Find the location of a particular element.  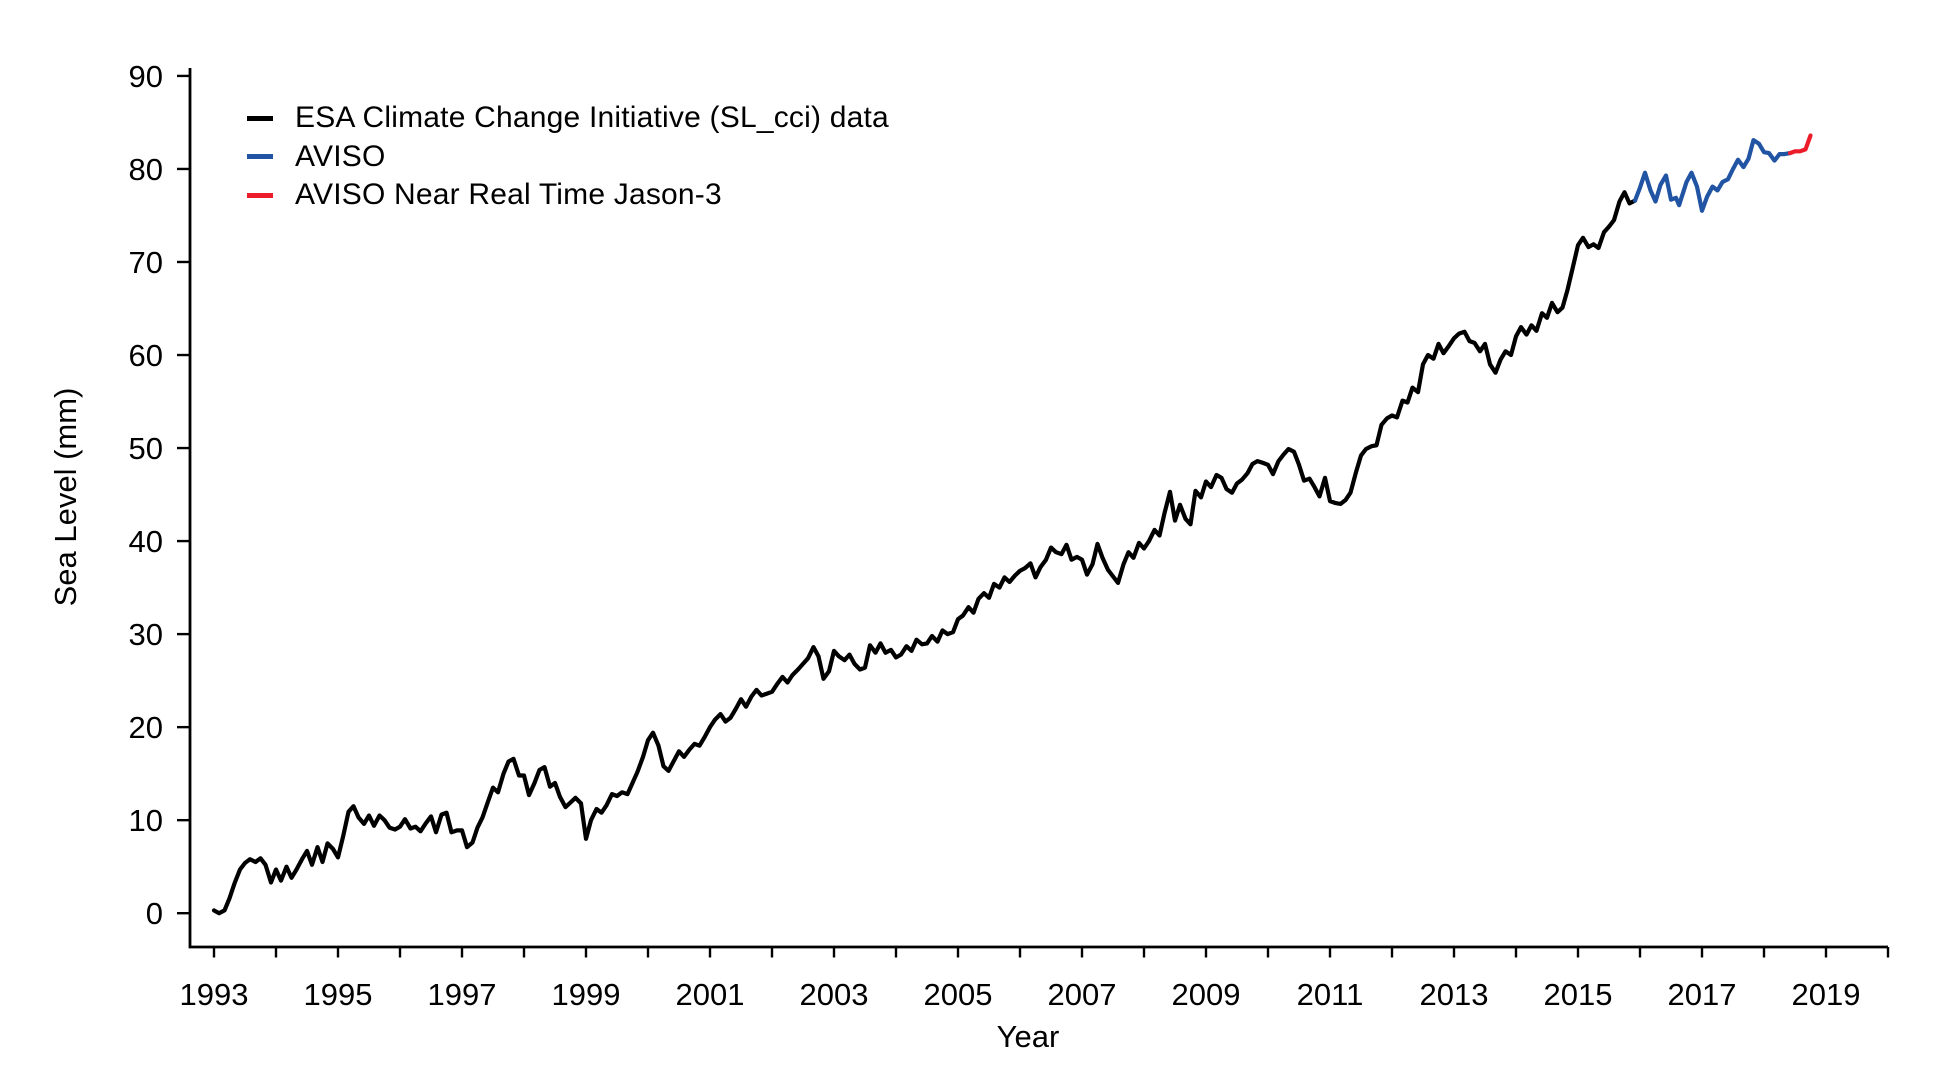

x-tick-label: 1993 is located at coordinates (214, 994).